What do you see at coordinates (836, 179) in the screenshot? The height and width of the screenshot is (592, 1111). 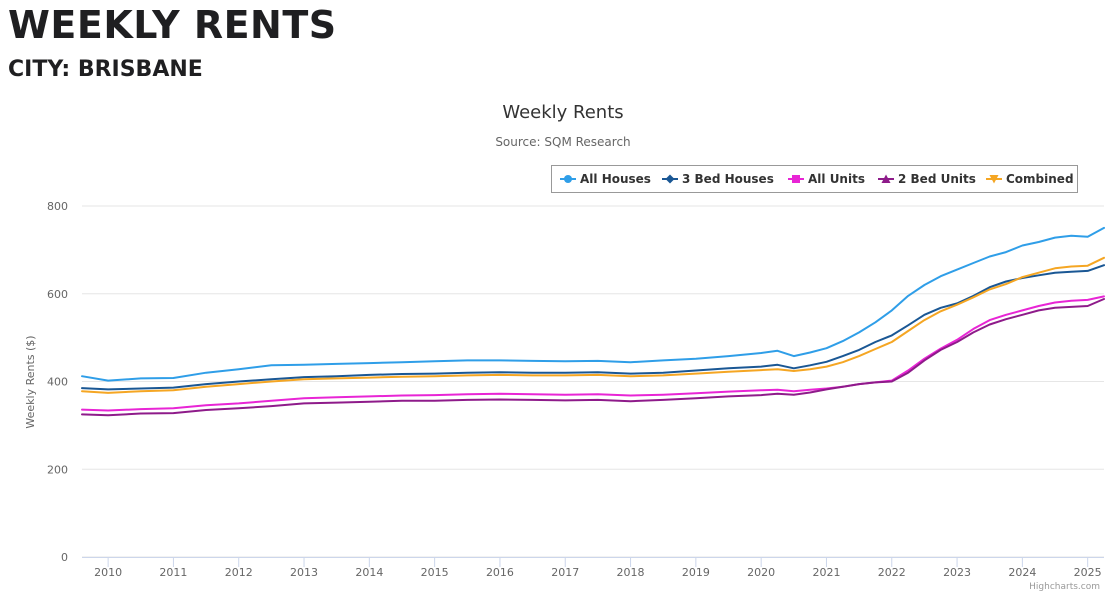 I see `legend-label: All Units` at bounding box center [836, 179].